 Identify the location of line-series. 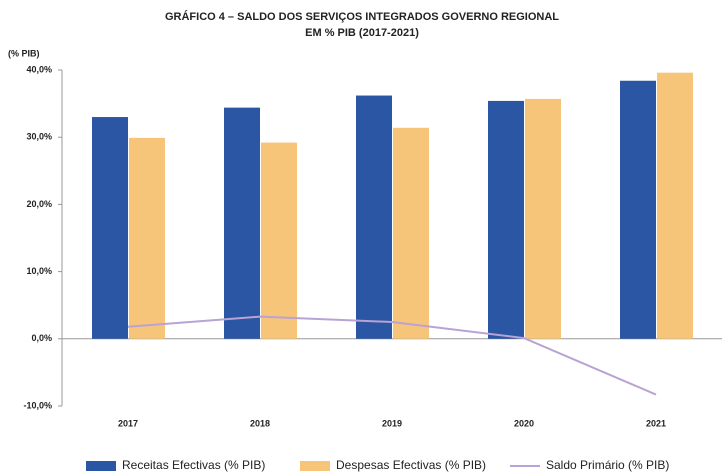
(392, 355).